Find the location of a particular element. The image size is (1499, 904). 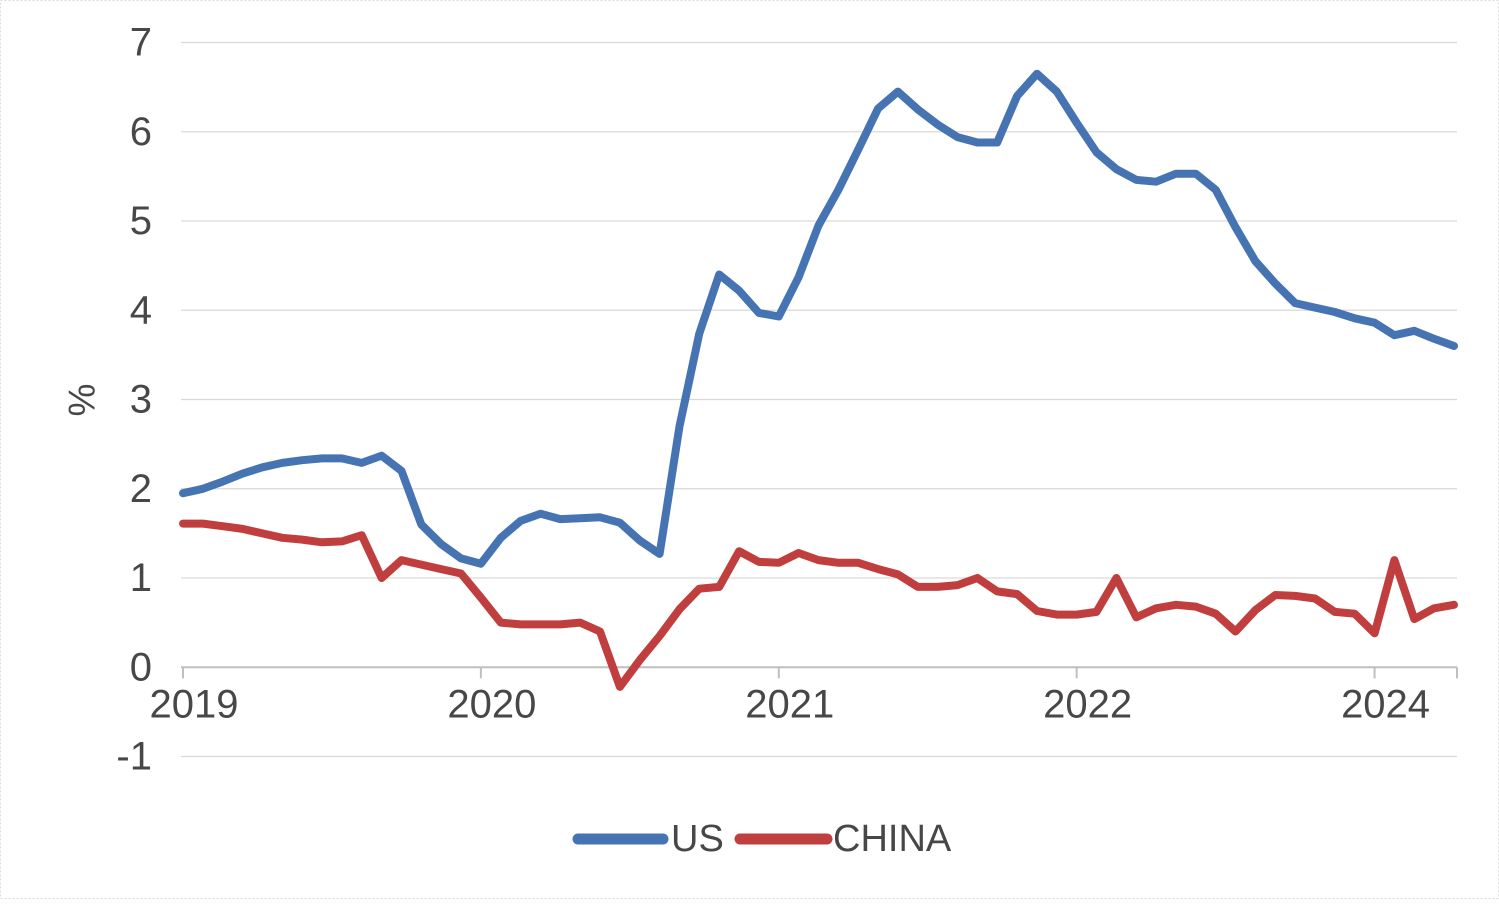

y-tick-label: 7 is located at coordinates (141, 43).